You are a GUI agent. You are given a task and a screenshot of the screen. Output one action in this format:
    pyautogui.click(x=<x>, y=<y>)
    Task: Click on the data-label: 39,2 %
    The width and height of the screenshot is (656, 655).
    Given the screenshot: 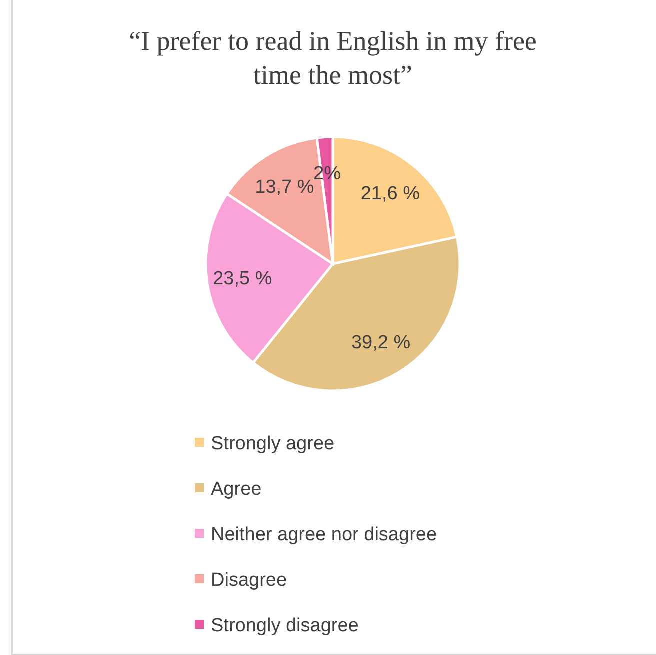 What is the action you would take?
    pyautogui.click(x=381, y=343)
    